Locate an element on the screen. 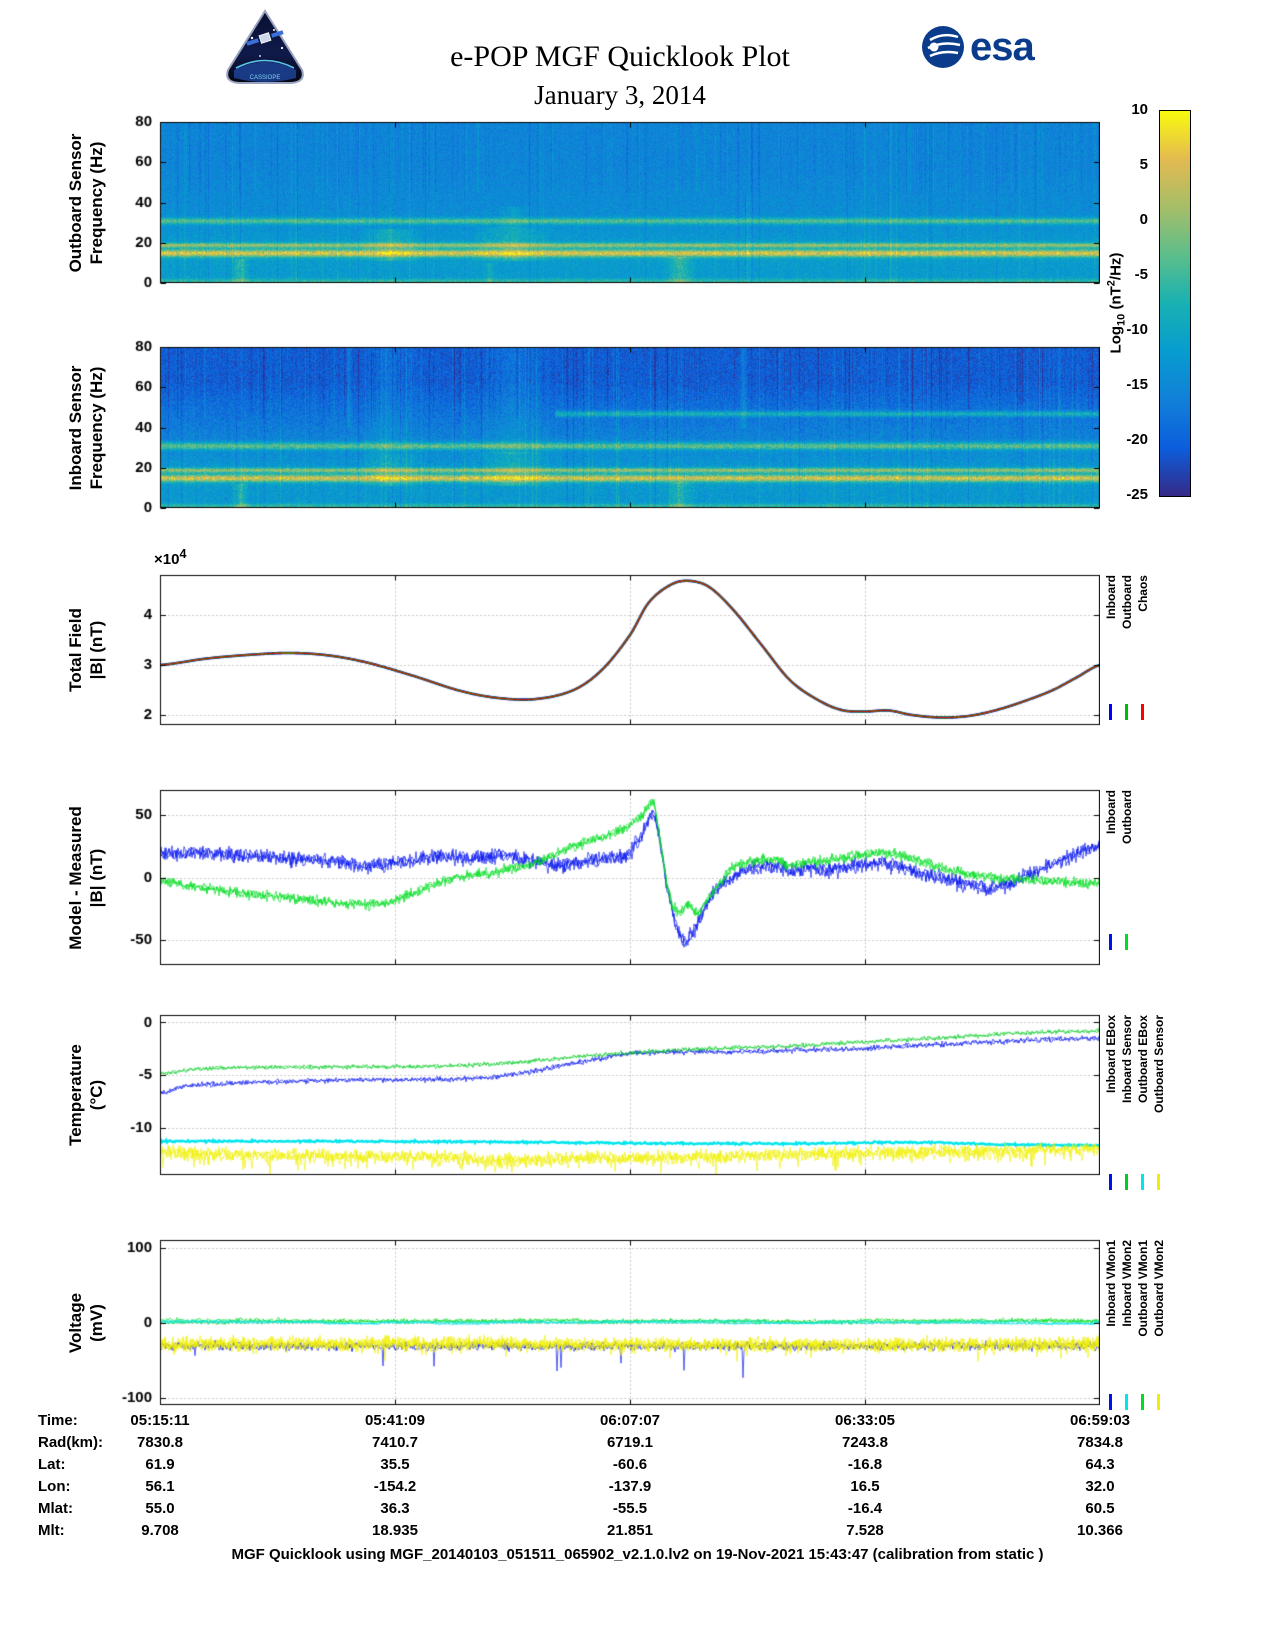 The width and height of the screenshot is (1275, 1650). ylabel-line1: Temperature is located at coordinates (75, 1095).